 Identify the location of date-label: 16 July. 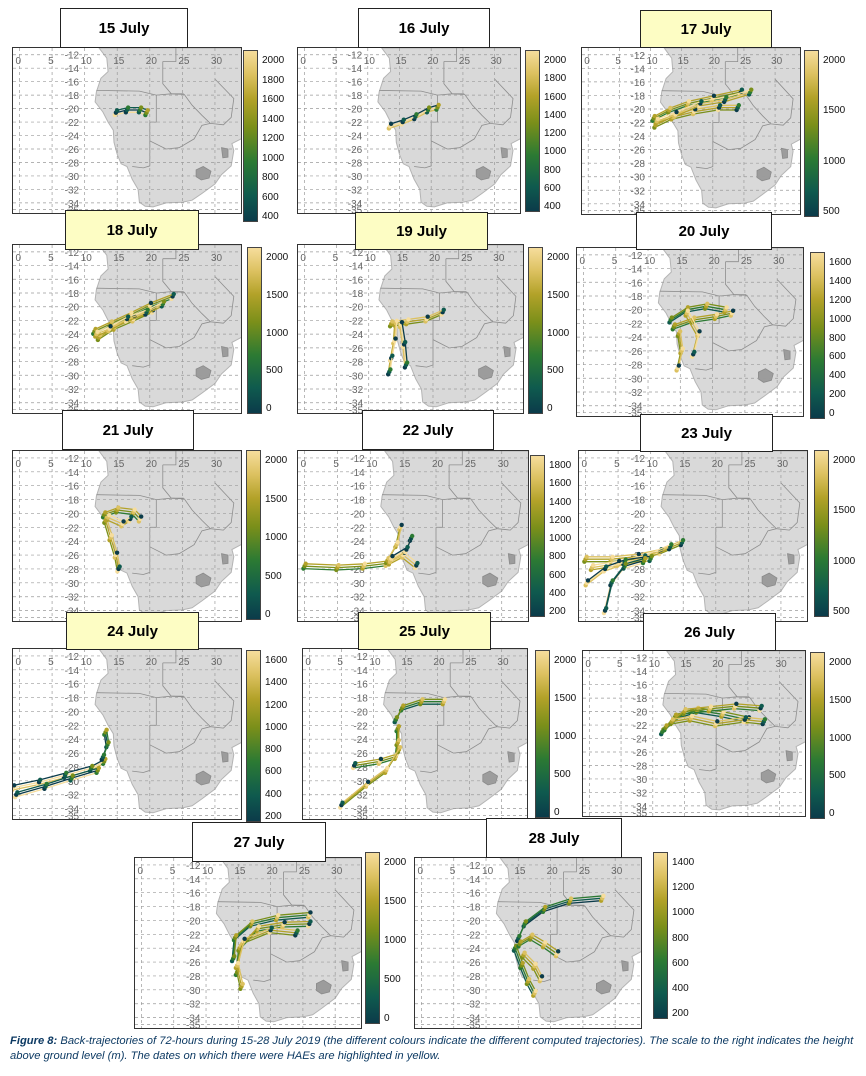
(424, 28).